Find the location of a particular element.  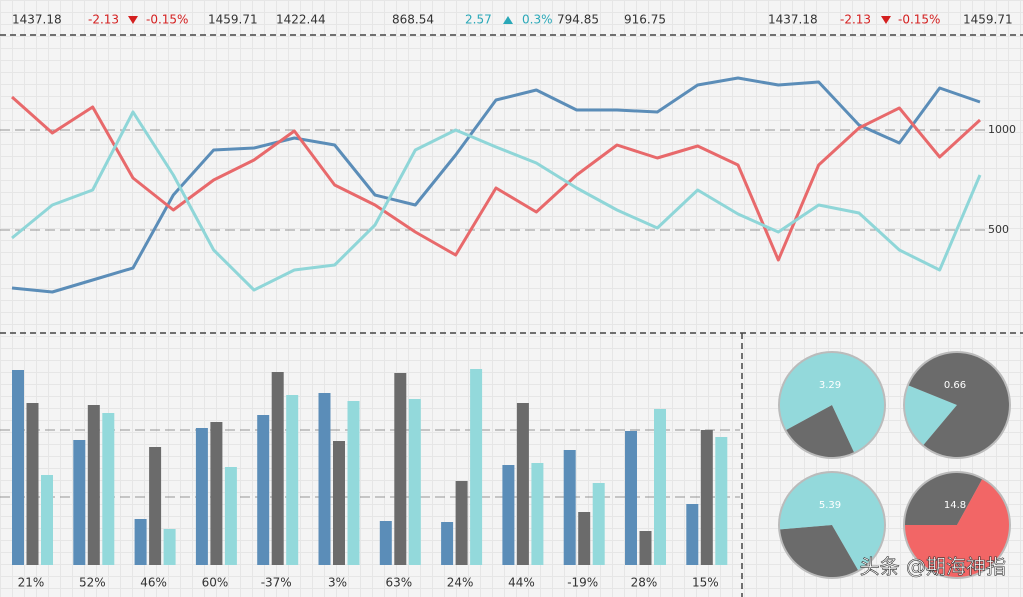

x-tick-label: 21% is located at coordinates (31, 583).